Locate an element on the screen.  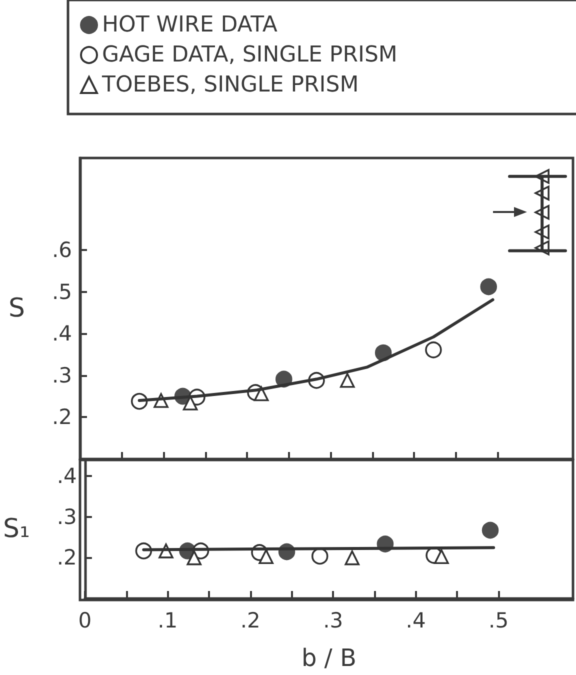
legend-label: TOEBES, SINGLE PRISM is located at coordinates (230, 85).